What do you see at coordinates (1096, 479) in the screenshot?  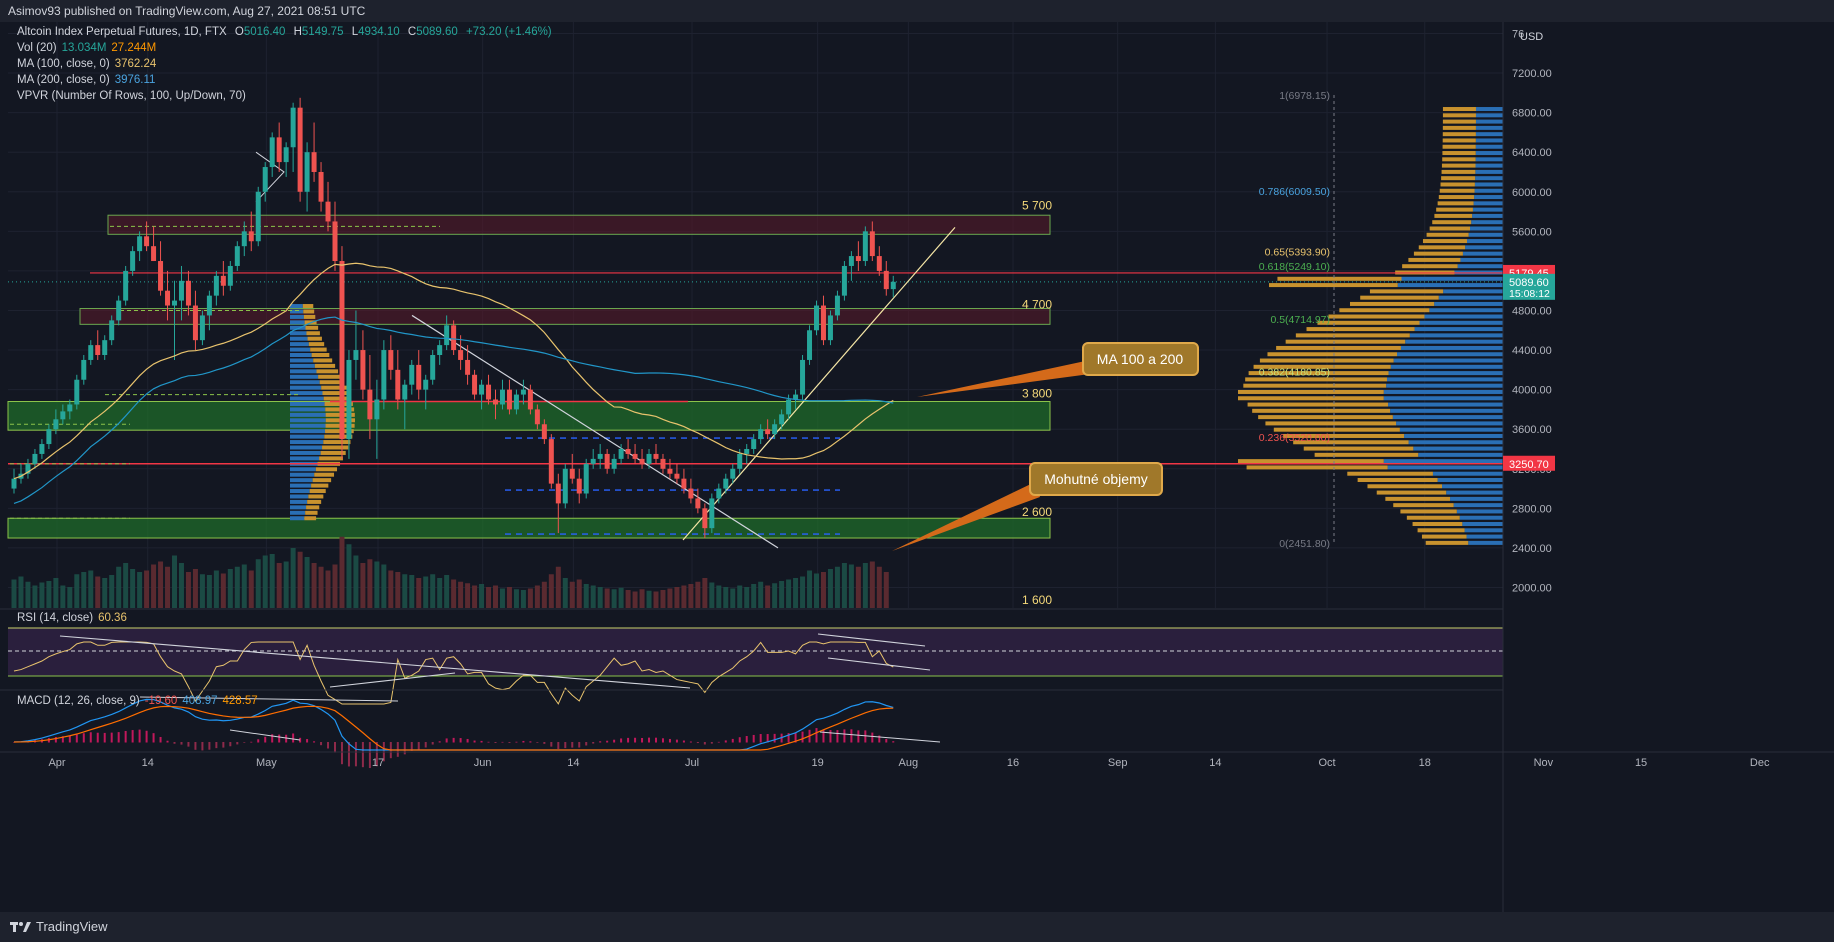 I see `volume-note-box` at bounding box center [1096, 479].